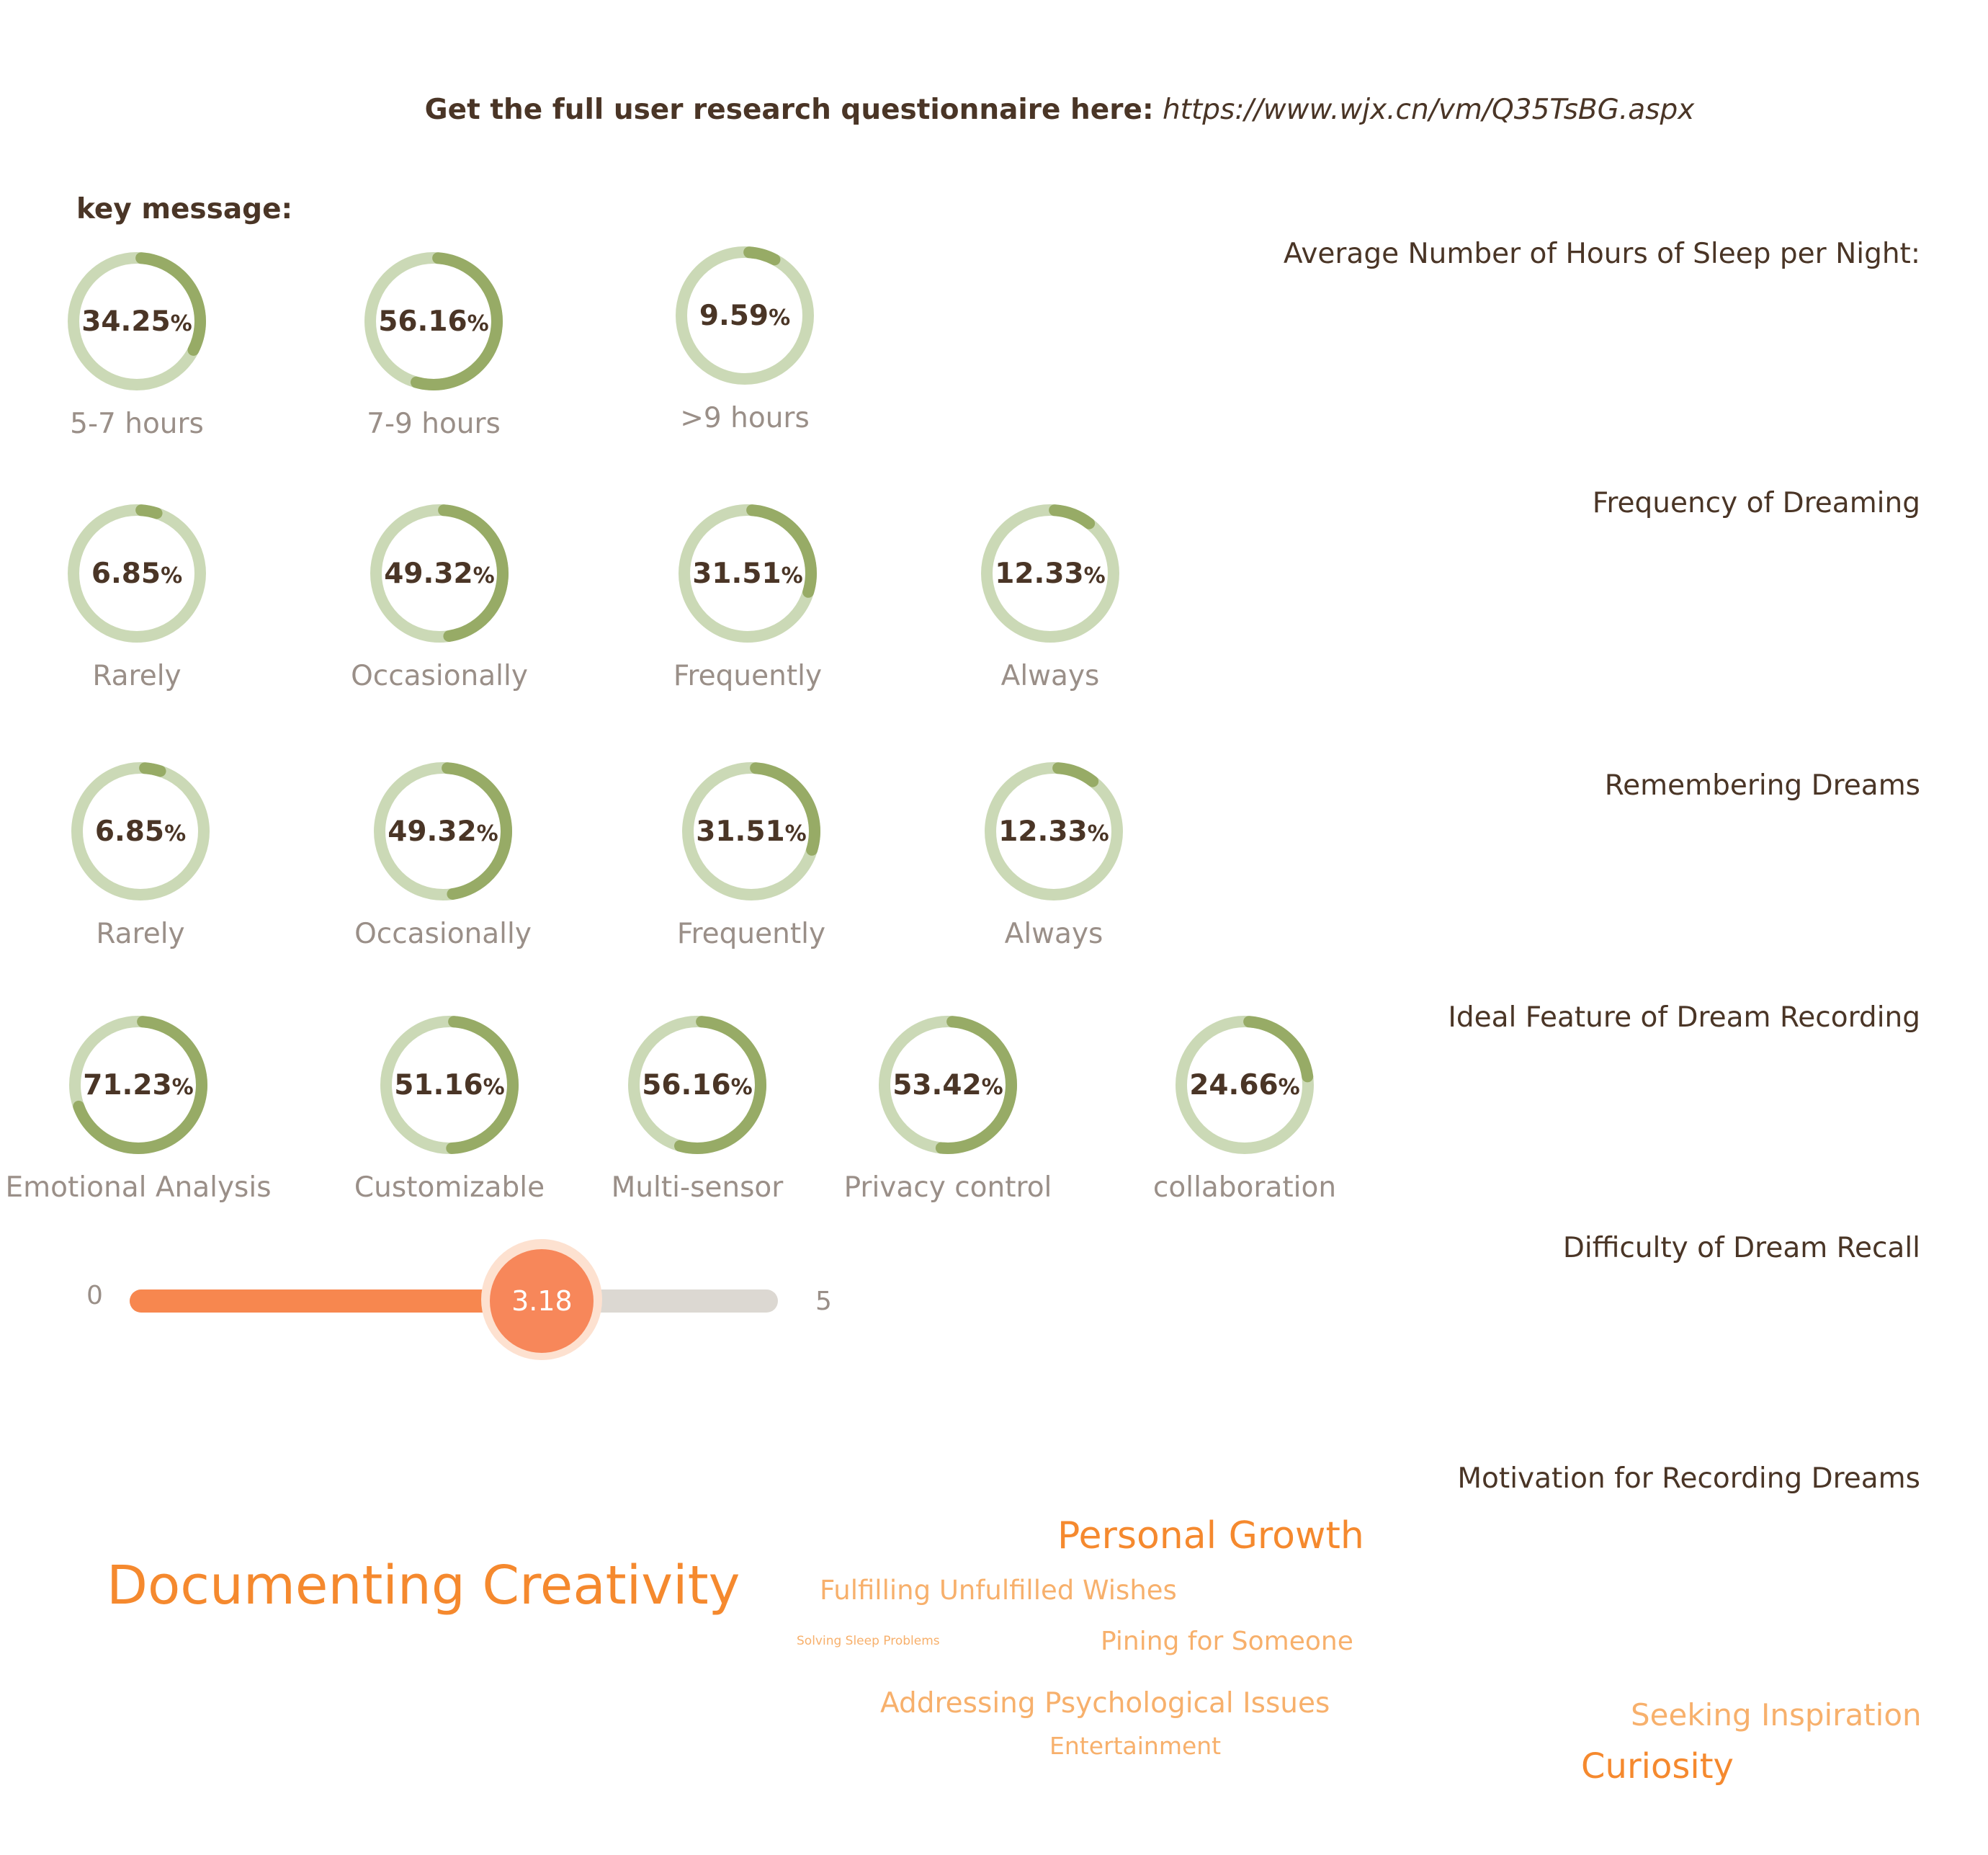 This screenshot has width=1988, height=1855. I want to click on dream-frequency-title: Frequency of Dreaming, so click(1756, 503).